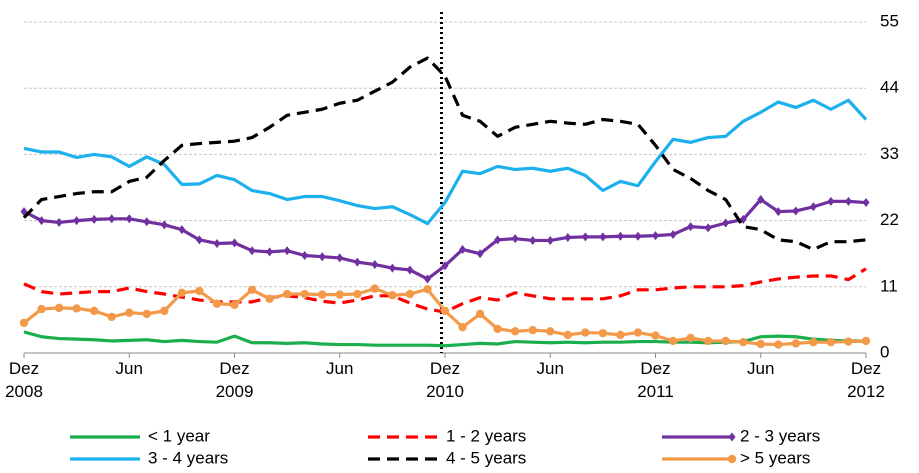 This screenshot has height=473, width=919. Describe the element at coordinates (866, 380) in the screenshot. I see `x-tick-label: Dez 2012` at that location.